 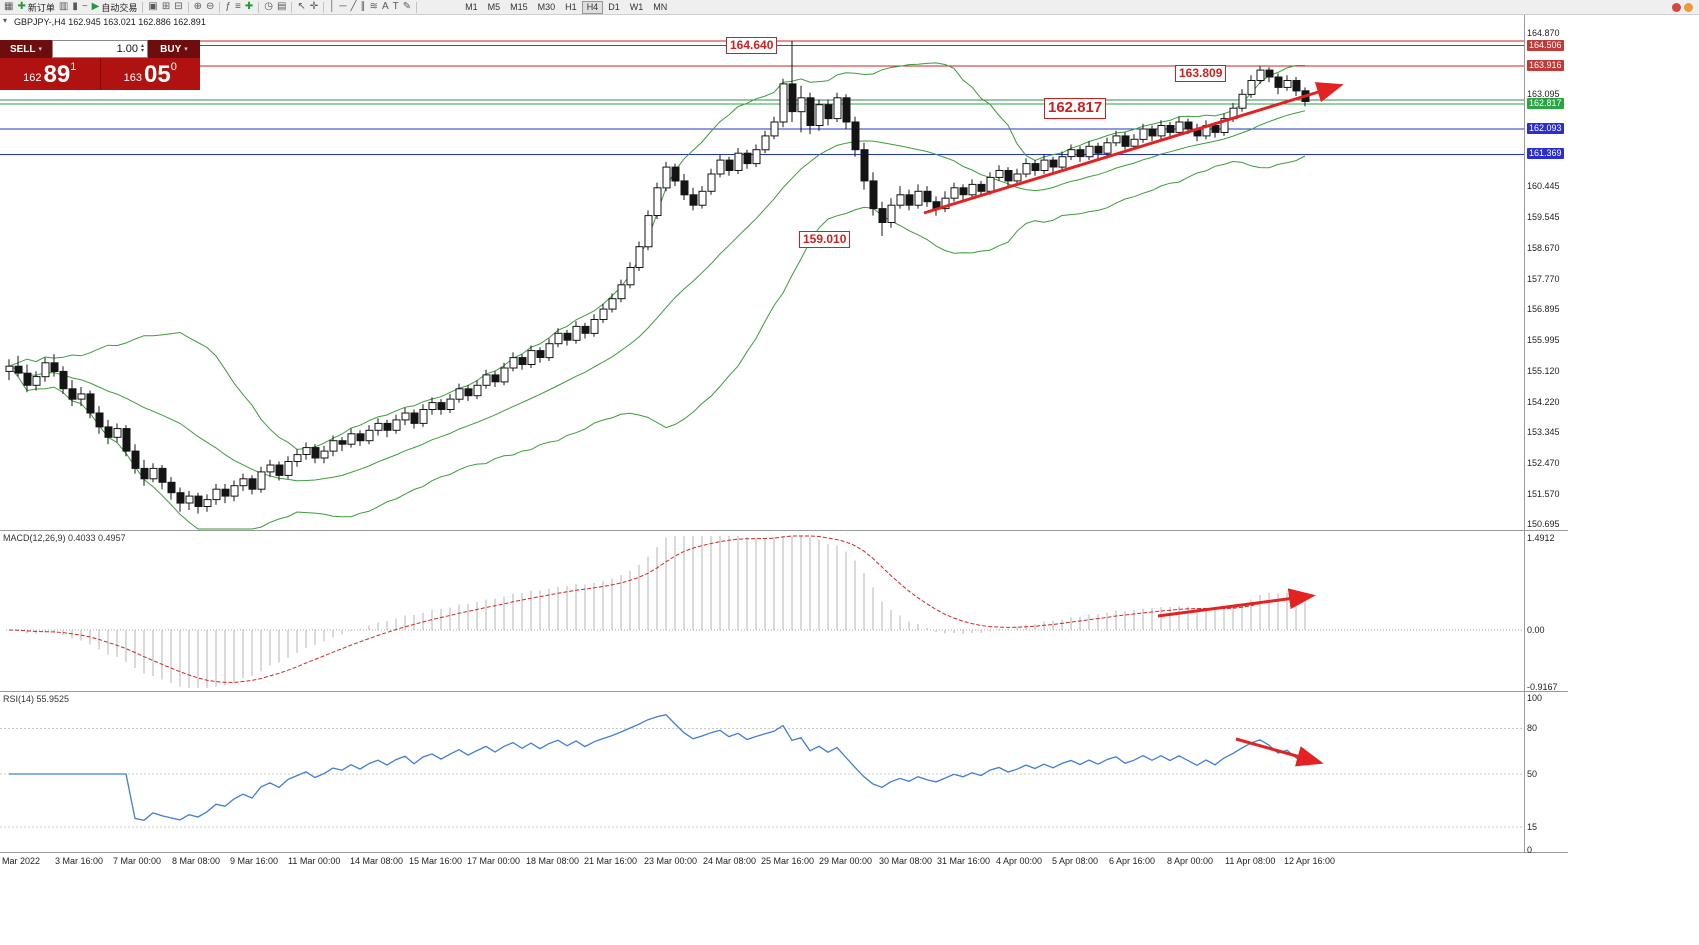 What do you see at coordinates (657, 767) in the screenshot?
I see `rsi-line` at bounding box center [657, 767].